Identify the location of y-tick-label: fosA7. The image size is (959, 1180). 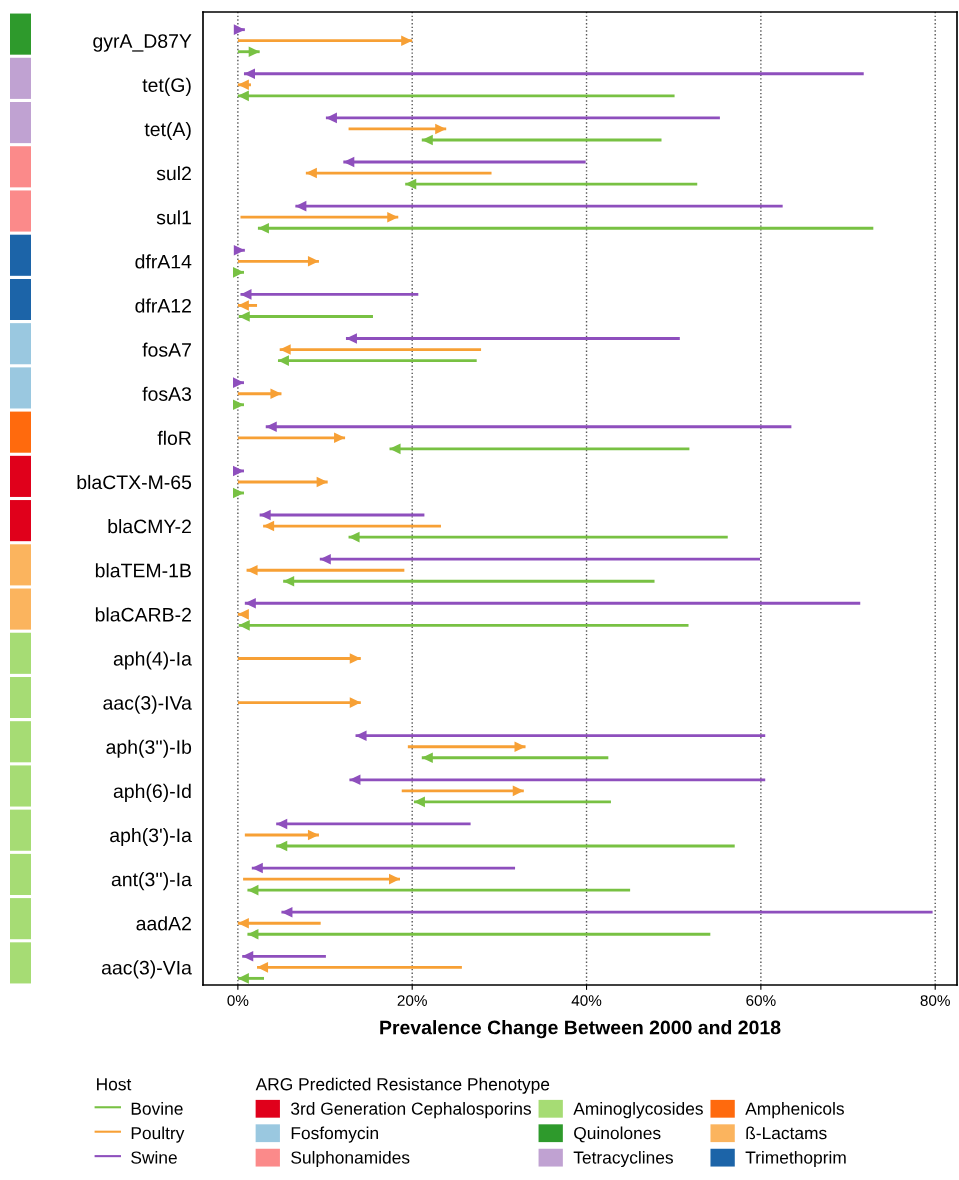
(166, 349).